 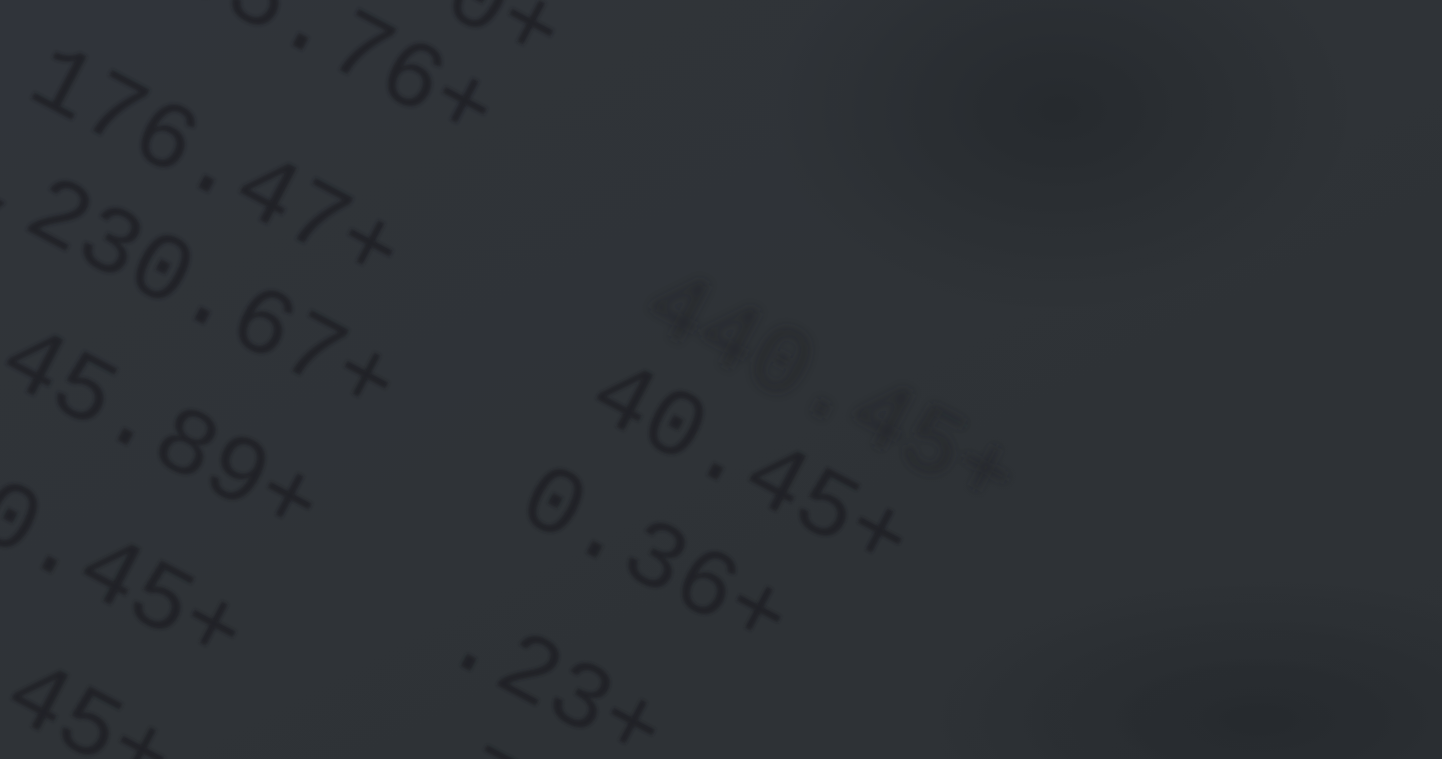 I want to click on shadow, so click(x=1186, y=669).